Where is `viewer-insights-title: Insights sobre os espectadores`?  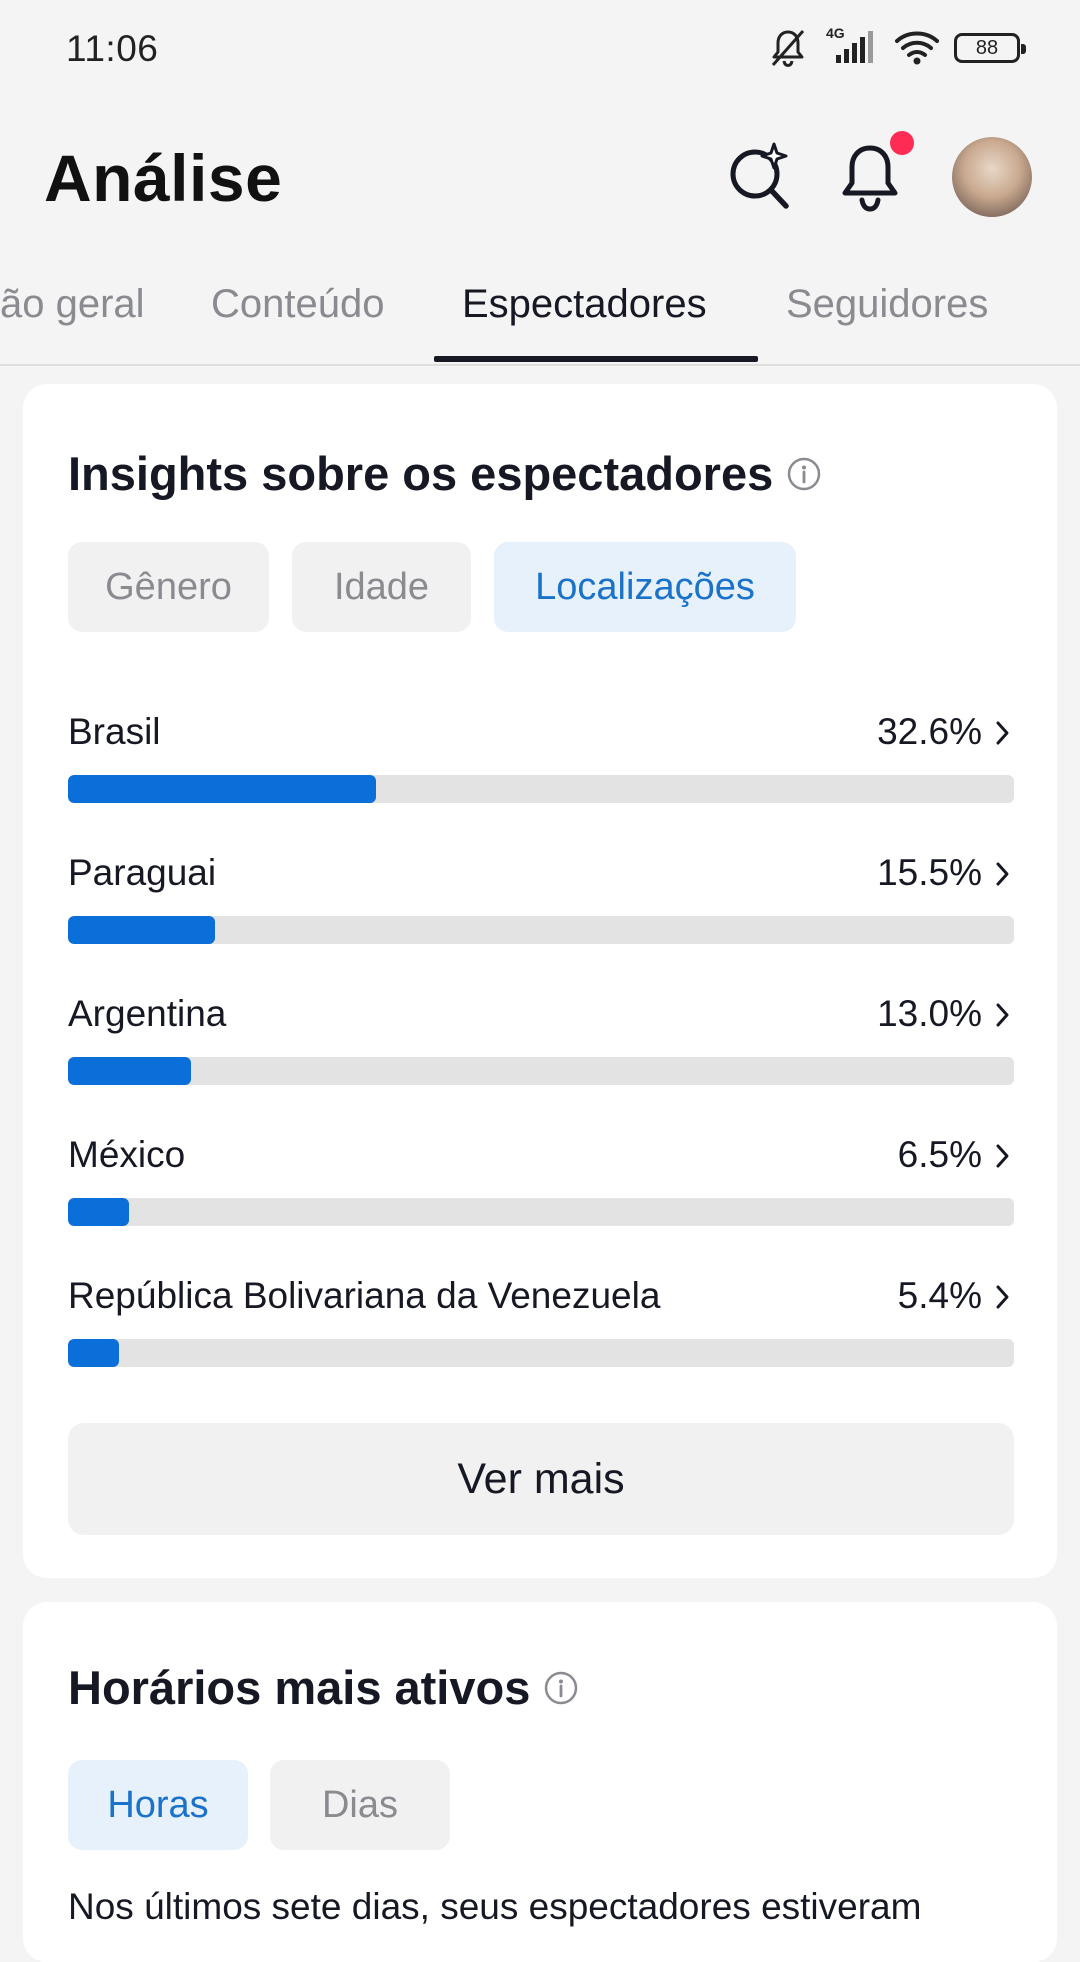 viewer-insights-title: Insights sobre os espectadores is located at coordinates (444, 473).